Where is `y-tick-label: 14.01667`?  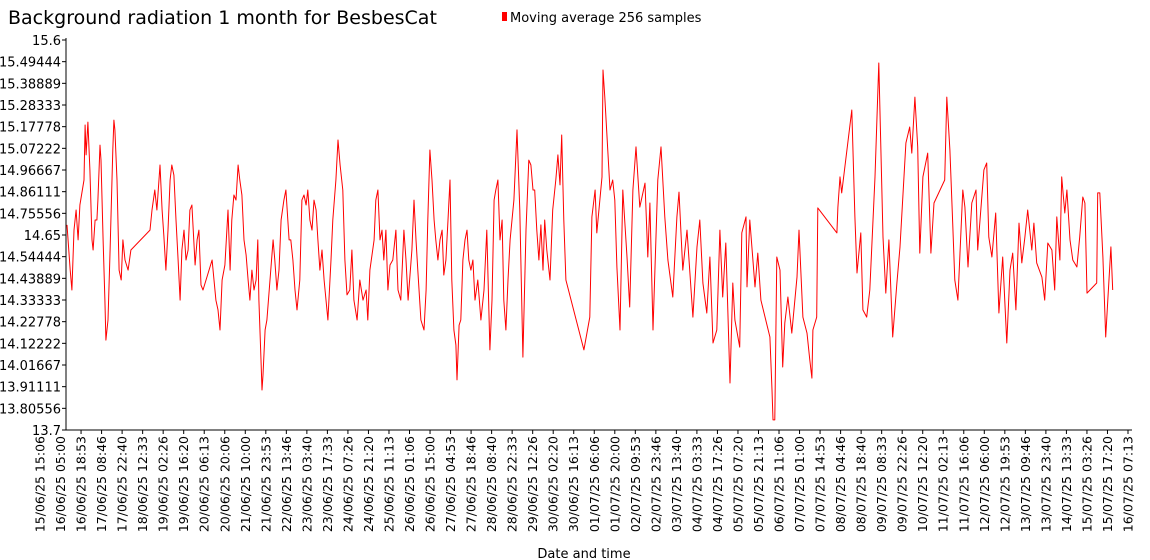
y-tick-label: 14.01667 is located at coordinates (30, 366).